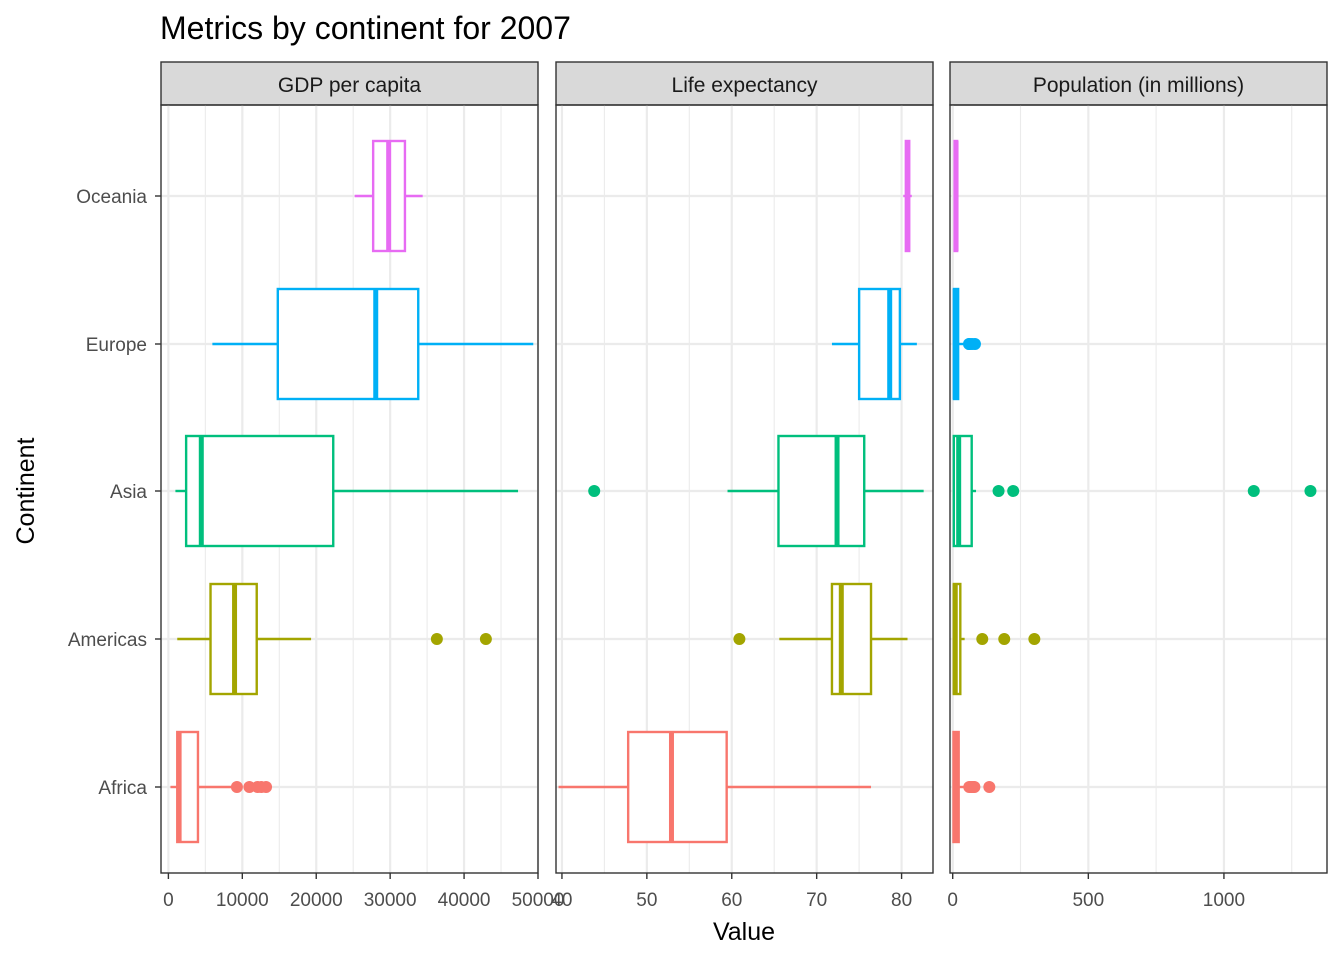  Describe the element at coordinates (1224, 900) in the screenshot. I see `x-tick-label: 1000` at that location.